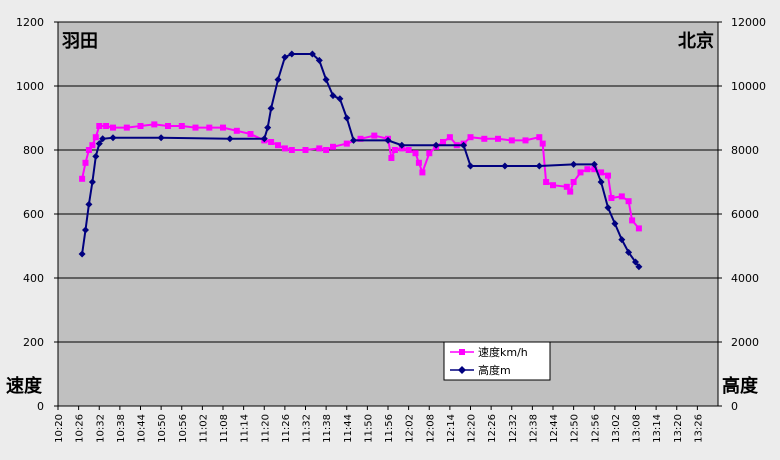  I want to click on x-tick-label: 10:44, so click(142, 428).